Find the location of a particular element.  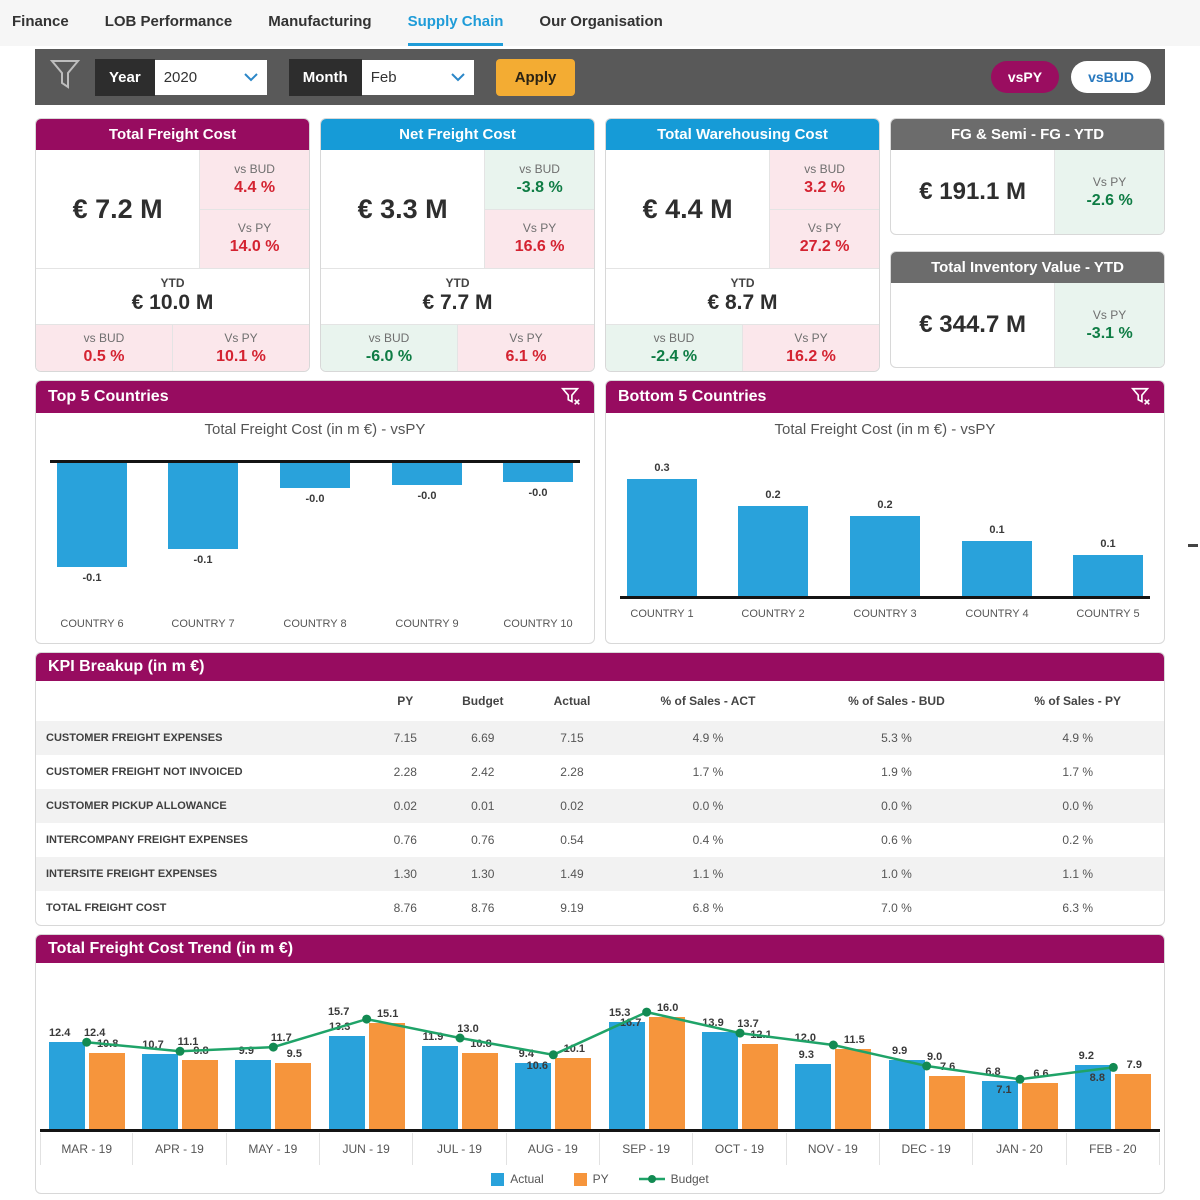

legend-label: Budget is located at coordinates (689, 1179).